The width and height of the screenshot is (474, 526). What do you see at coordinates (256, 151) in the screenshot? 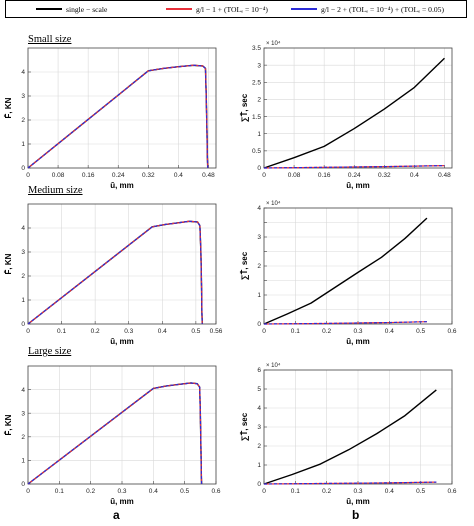
I see `y-tick-label: 0.5` at bounding box center [256, 151].